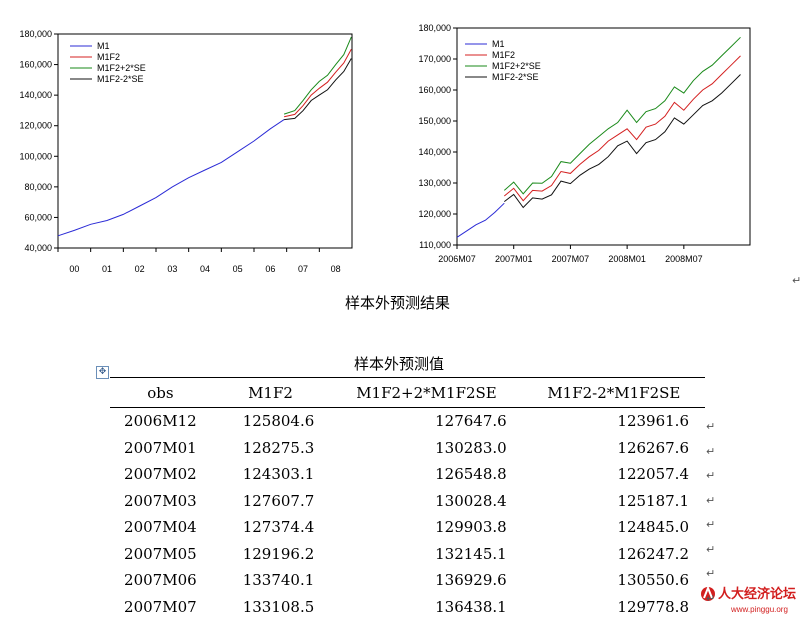 This screenshot has width=805, height=620. Describe the element at coordinates (35, 126) in the screenshot. I see `left-y-tick-label: 120,000` at that location.